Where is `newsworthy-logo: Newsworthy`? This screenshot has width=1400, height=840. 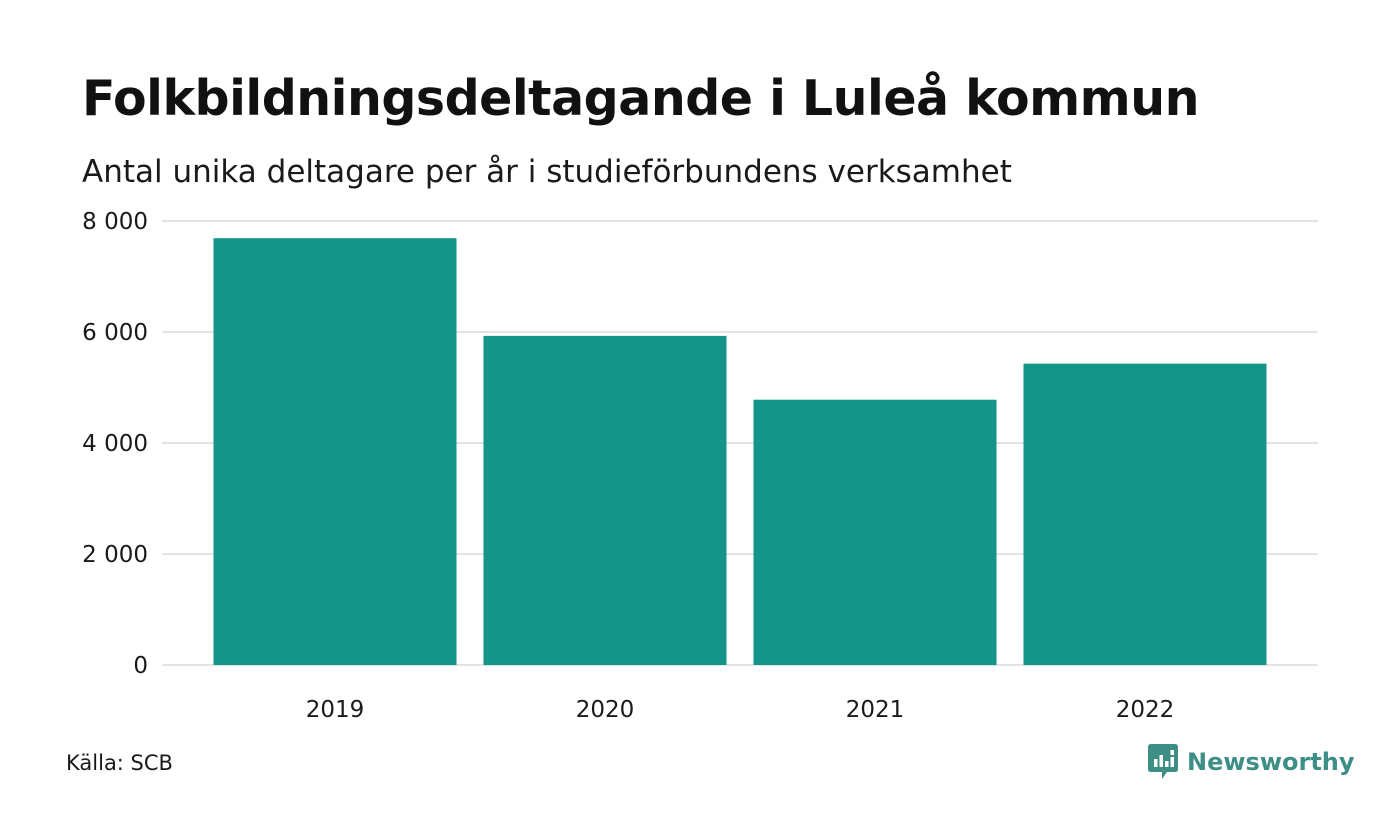 newsworthy-logo: Newsworthy is located at coordinates (1251, 762).